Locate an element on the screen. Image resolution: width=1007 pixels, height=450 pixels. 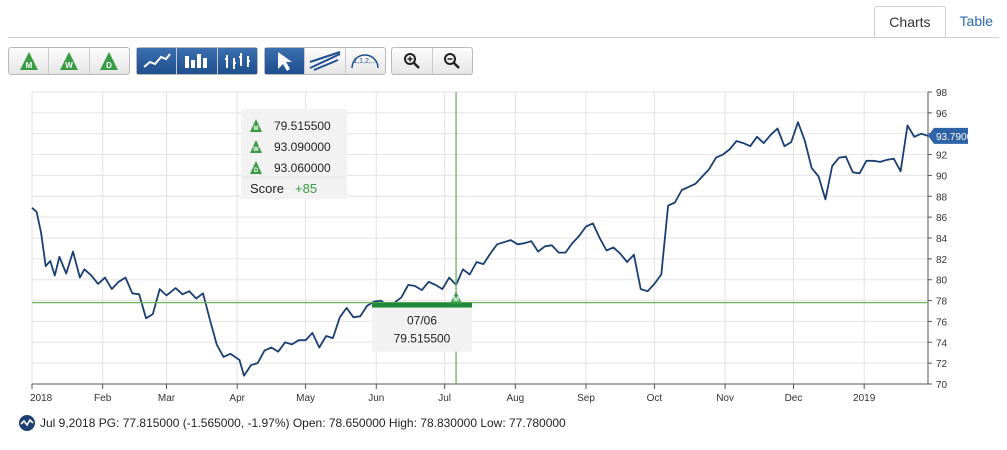
x-tick-label: Dec is located at coordinates (794, 398).